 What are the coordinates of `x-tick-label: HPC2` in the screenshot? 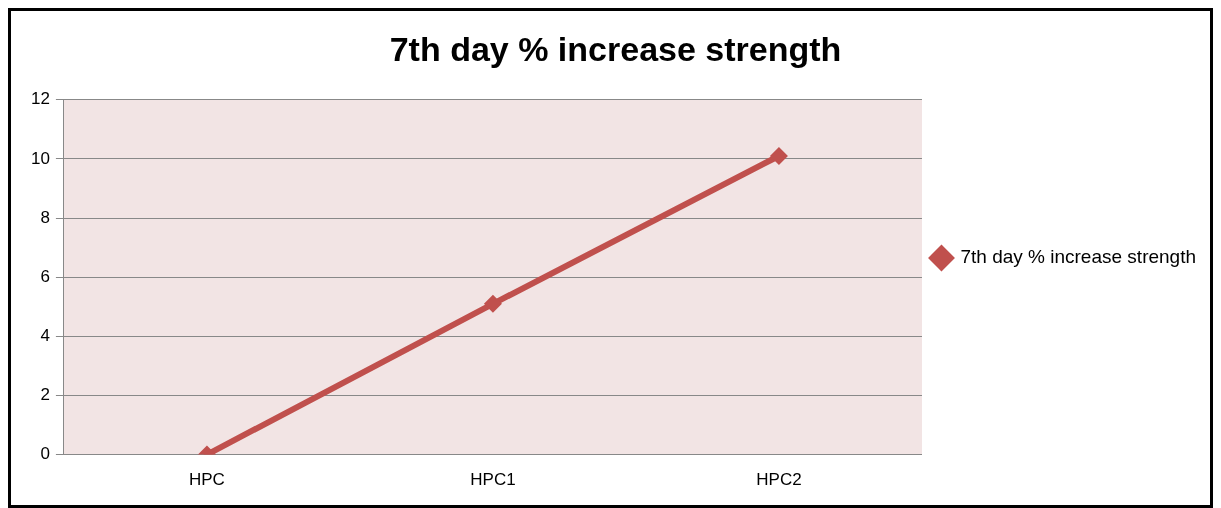 It's located at (779, 480).